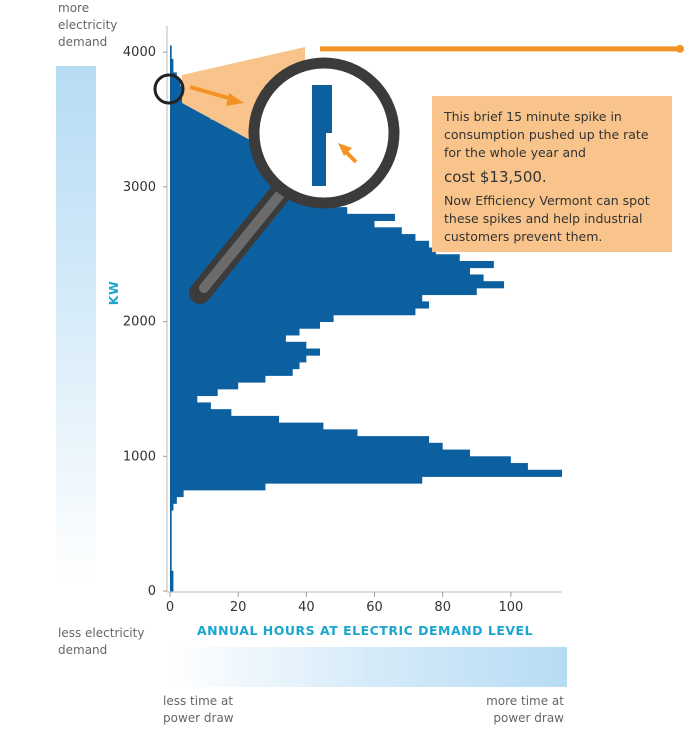  What do you see at coordinates (231, 372) in the screenshot?
I see `bar-1600kw` at bounding box center [231, 372].